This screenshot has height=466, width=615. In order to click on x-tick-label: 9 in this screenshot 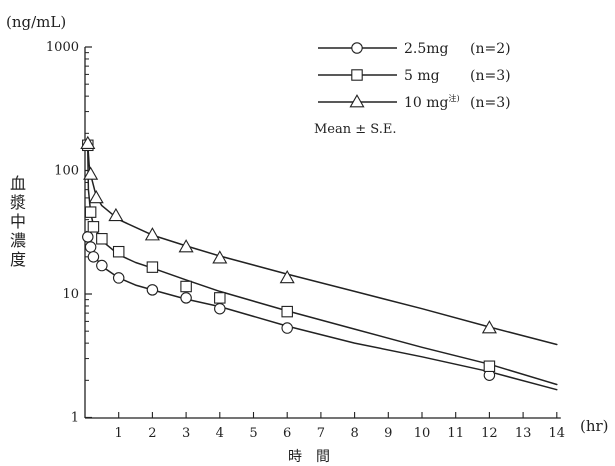, I will do `click(388, 433)`.